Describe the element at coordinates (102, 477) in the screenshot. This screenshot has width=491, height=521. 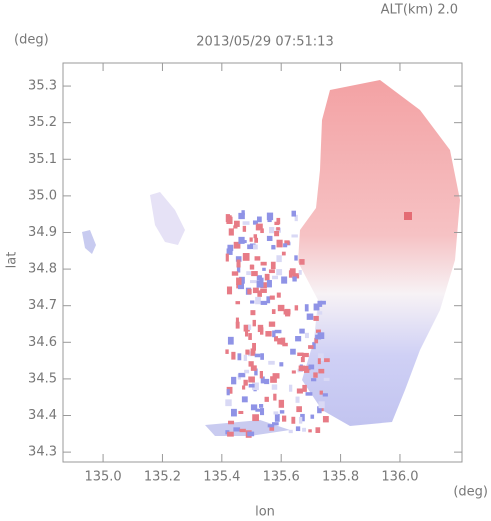
I see `x-tick-label: 135.0` at that location.